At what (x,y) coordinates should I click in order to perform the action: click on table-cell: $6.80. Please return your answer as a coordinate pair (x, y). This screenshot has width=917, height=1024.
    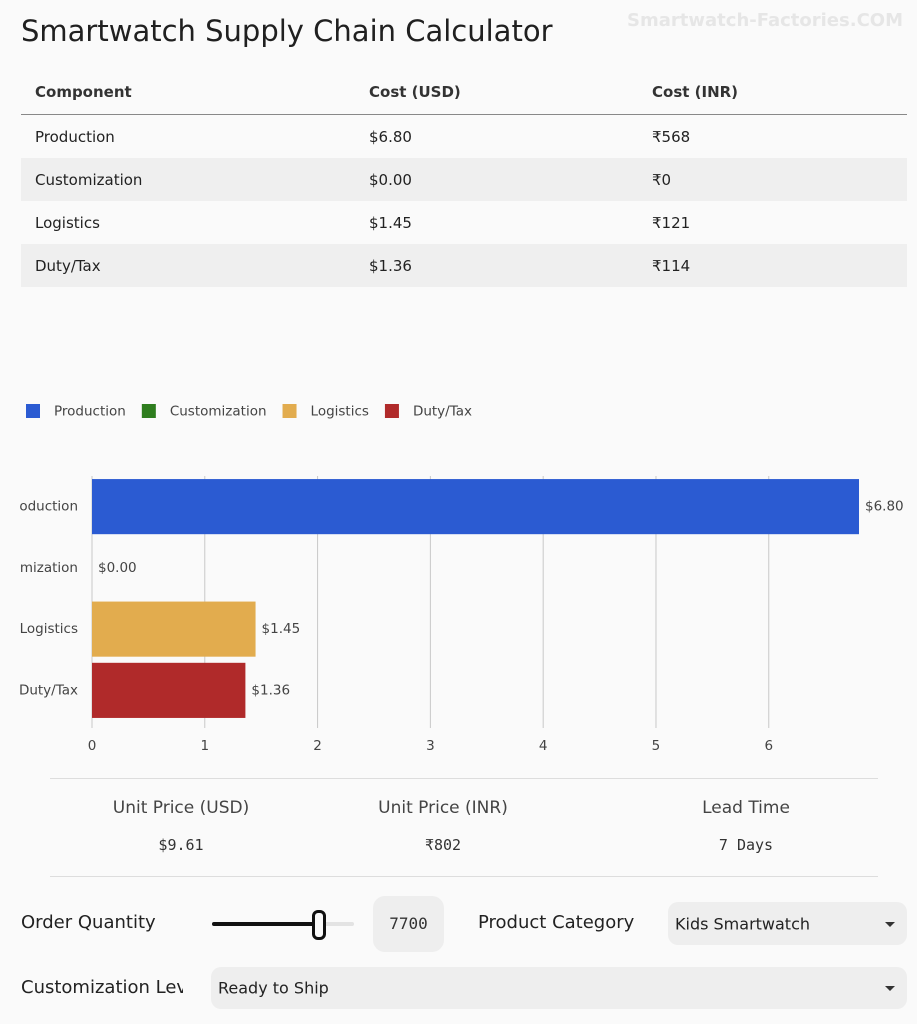
    Looking at the image, I should click on (390, 136).